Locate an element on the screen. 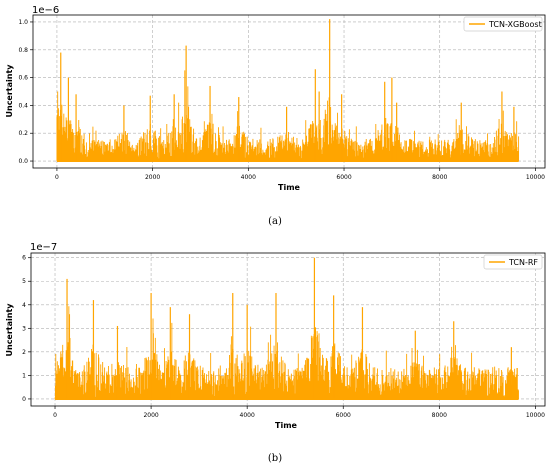 This screenshot has height=468, width=550. panel-b-x-axis-label: Time is located at coordinates (286, 425).